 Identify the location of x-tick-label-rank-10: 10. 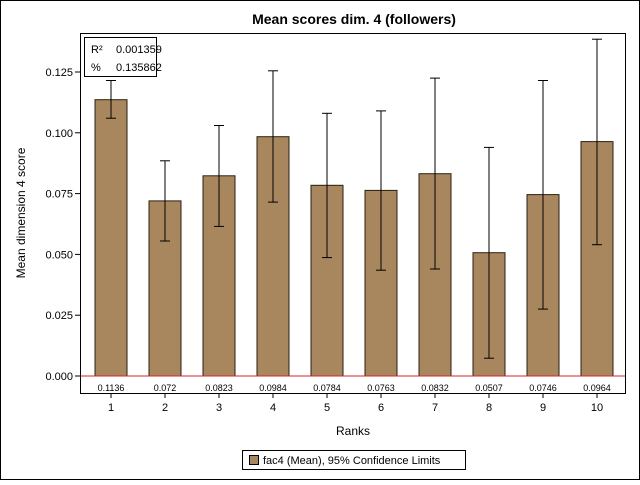
(597, 408).